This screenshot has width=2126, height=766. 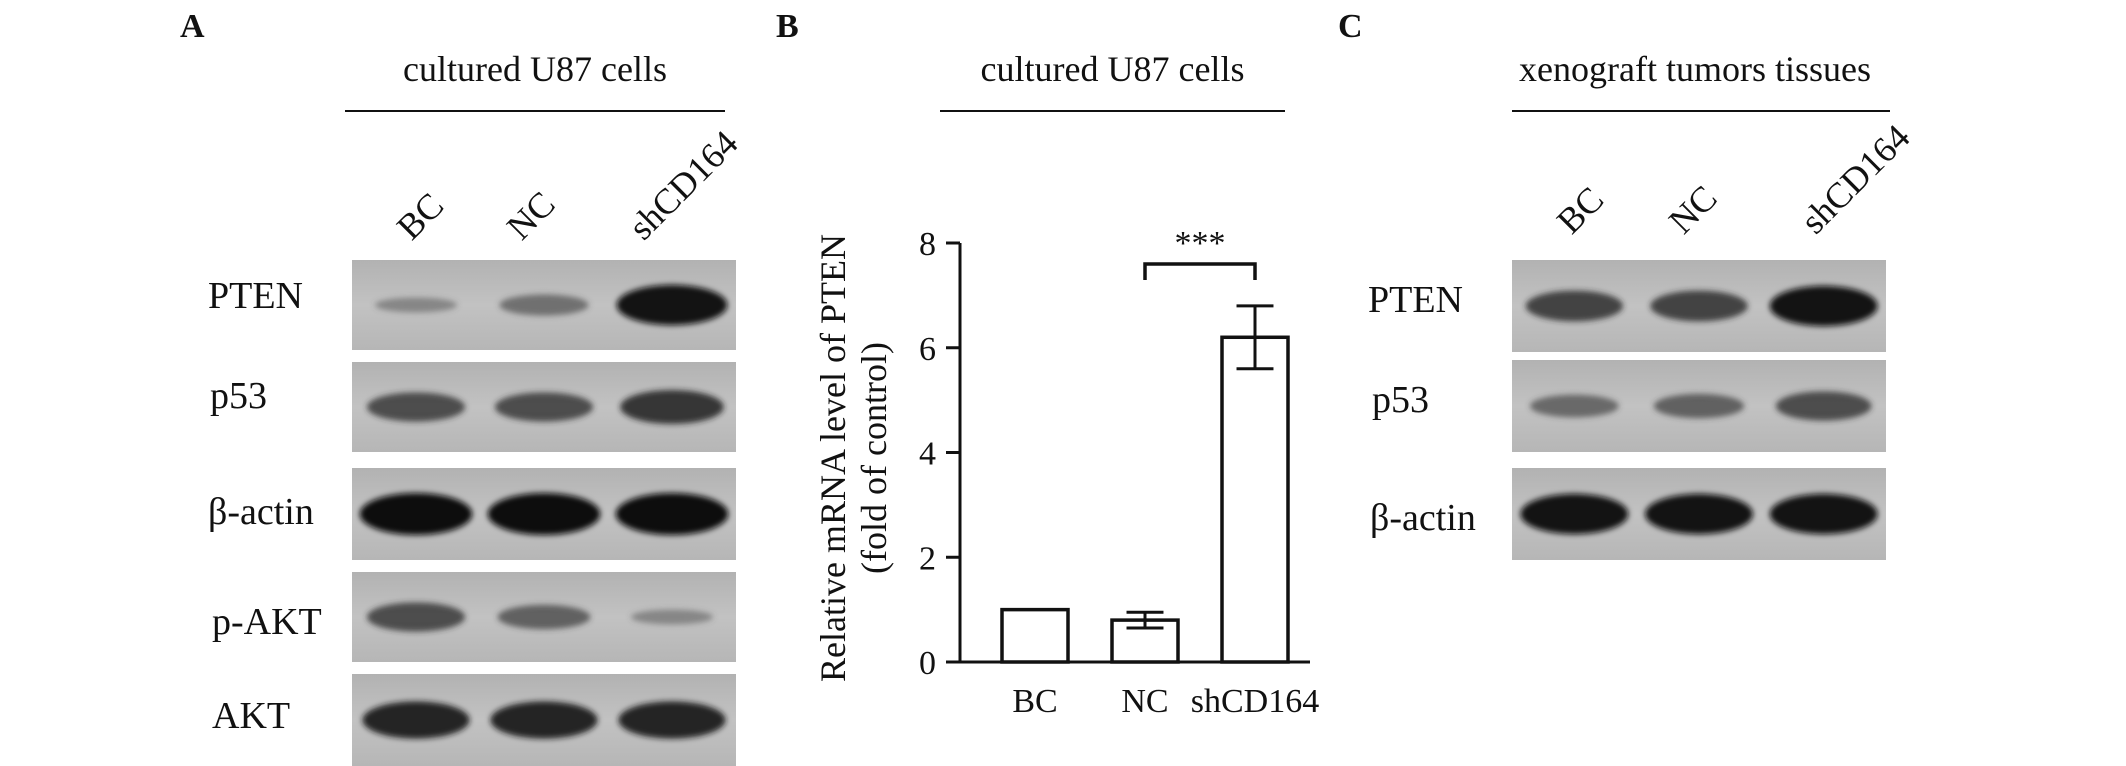 I want to click on panel-c-row-label-beta-actin: β-actin, so click(x=1423, y=518).